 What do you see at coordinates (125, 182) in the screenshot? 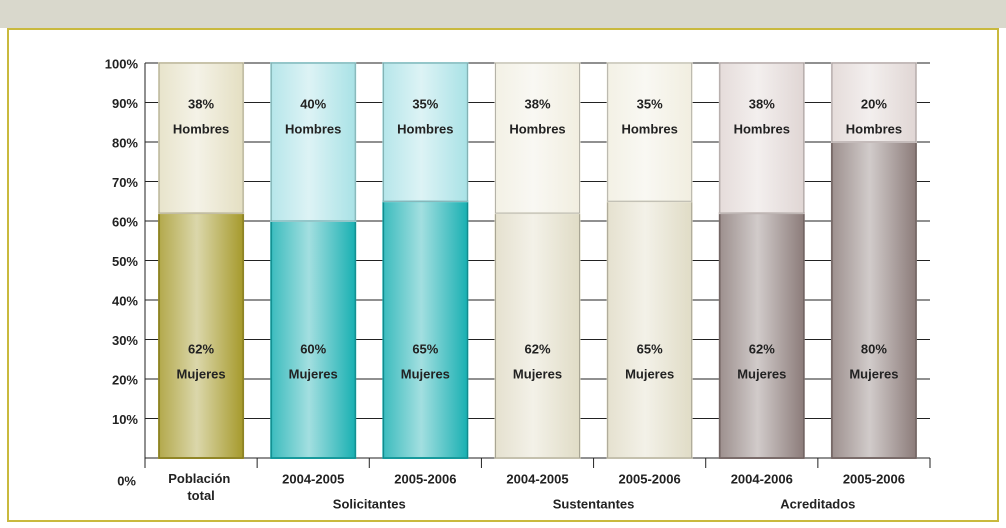
I see `y-tick-label: 70%` at bounding box center [125, 182].